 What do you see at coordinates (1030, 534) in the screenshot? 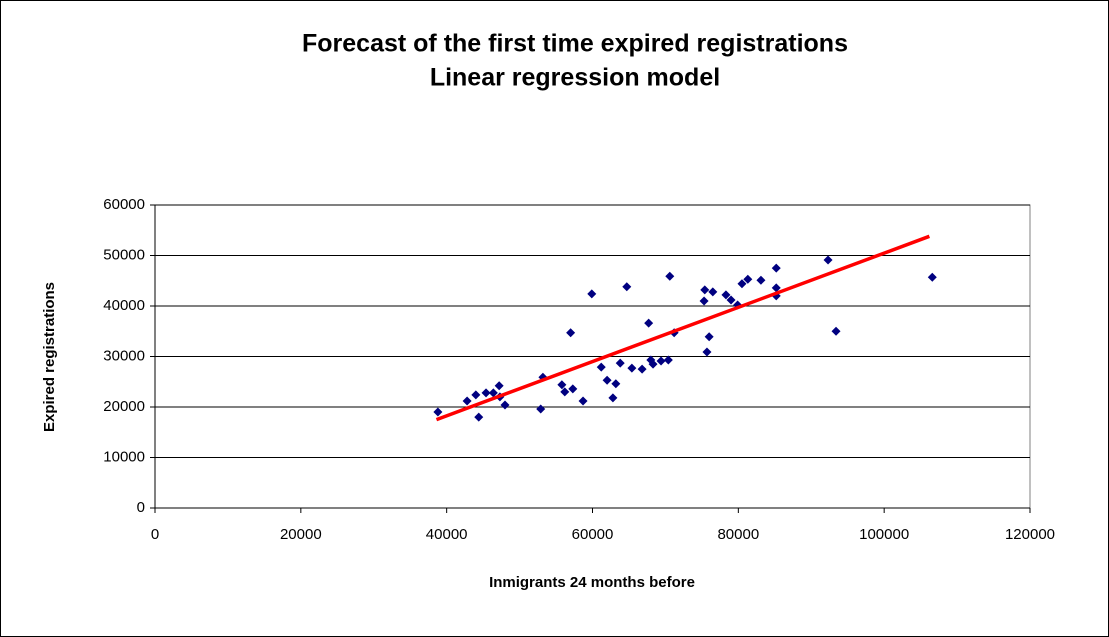
I see `x-tick-label: 120000` at bounding box center [1030, 534].